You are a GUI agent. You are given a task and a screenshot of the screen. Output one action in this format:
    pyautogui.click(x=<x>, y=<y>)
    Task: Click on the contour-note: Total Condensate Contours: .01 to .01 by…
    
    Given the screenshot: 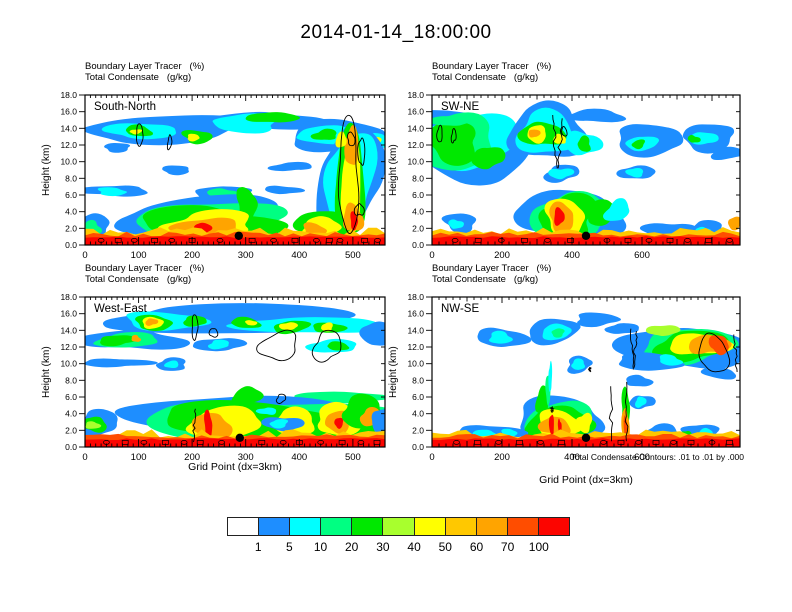 What is the action you would take?
    pyautogui.click(x=657, y=457)
    